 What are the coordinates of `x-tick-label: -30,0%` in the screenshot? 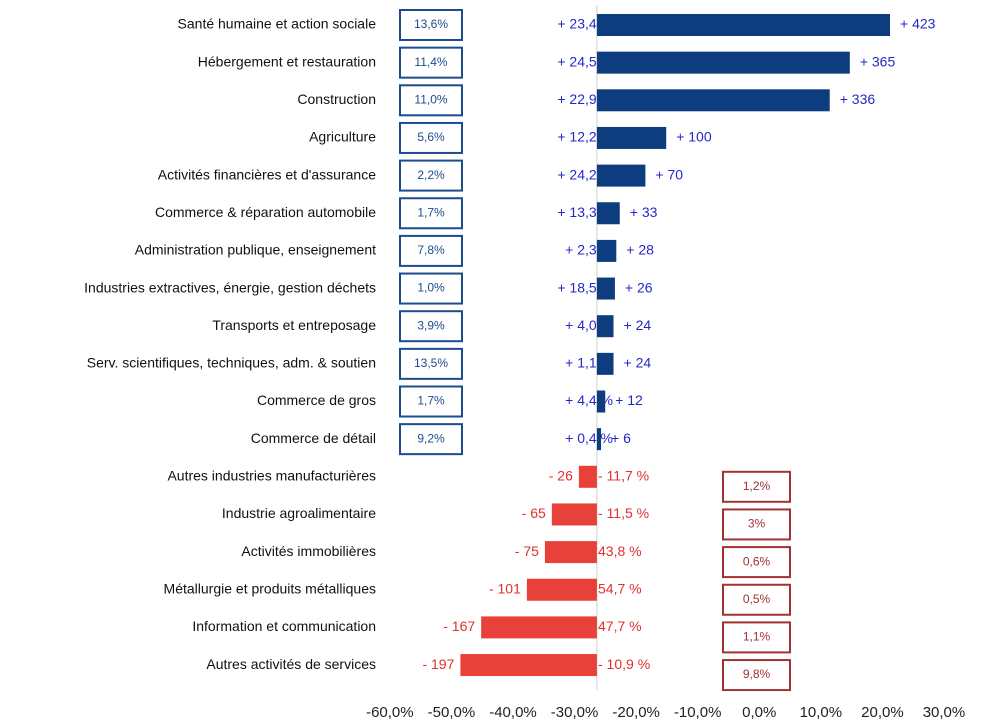 It's located at (575, 712).